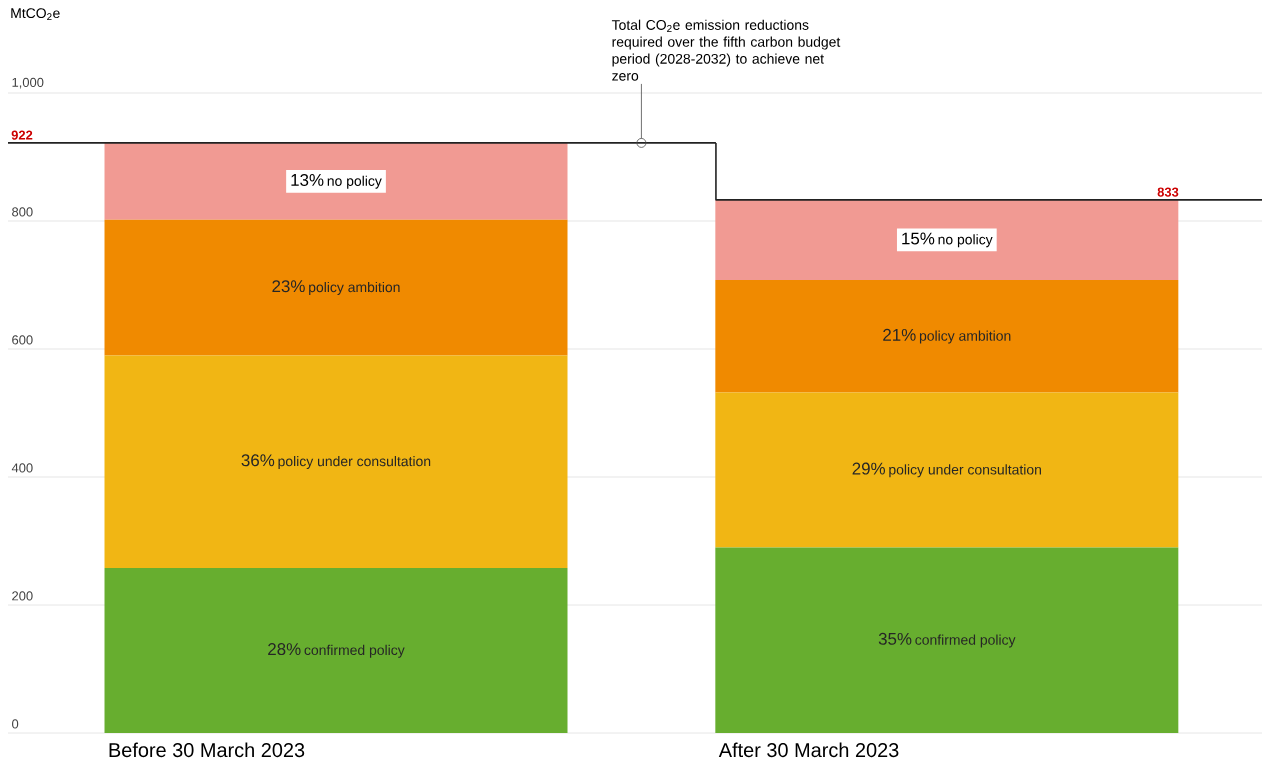 The height and width of the screenshot is (775, 1262). Describe the element at coordinates (354, 462) in the screenshot. I see `text: policy under consultation` at that location.